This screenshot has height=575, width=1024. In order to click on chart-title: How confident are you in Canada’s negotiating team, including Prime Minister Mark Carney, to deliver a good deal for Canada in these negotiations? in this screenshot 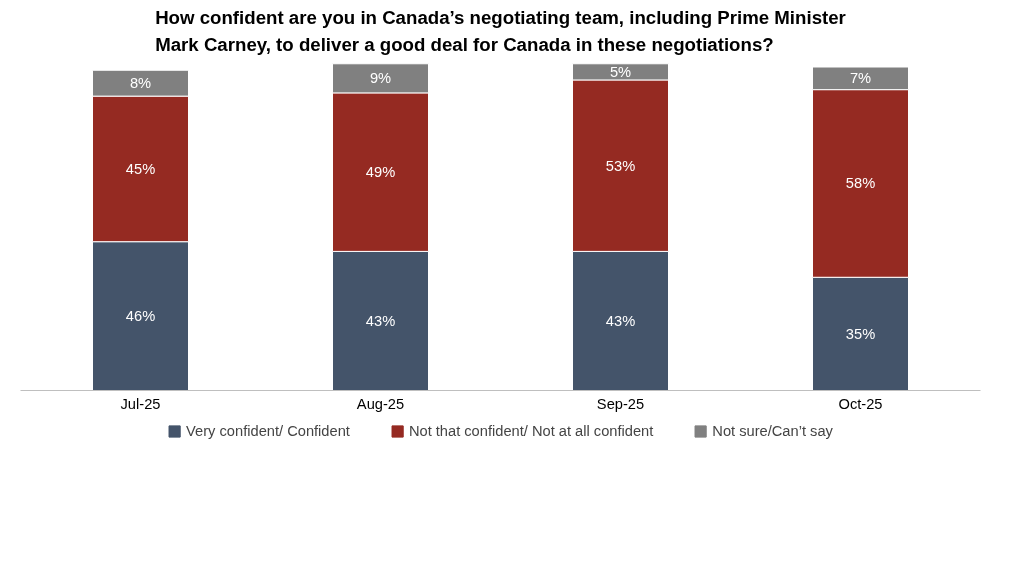, I will do `click(500, 31)`.